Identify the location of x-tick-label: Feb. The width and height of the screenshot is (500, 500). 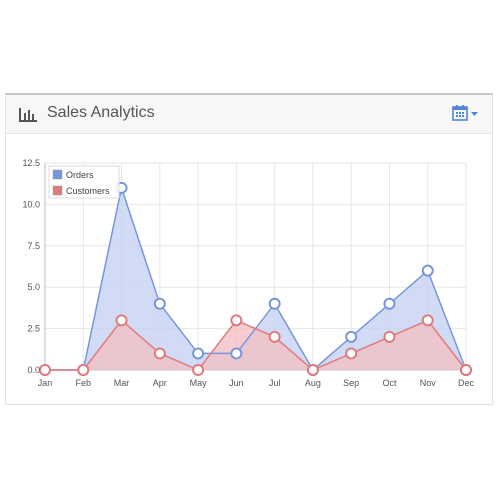
(84, 383).